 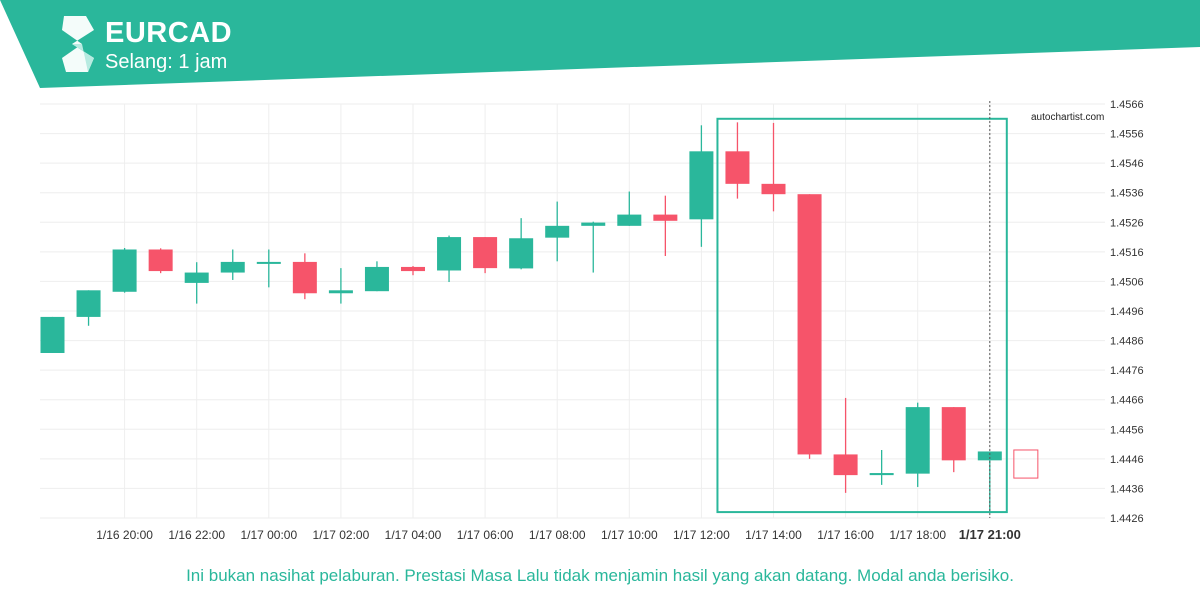 I want to click on y-tick-label: 1.4516, so click(x=1127, y=253).